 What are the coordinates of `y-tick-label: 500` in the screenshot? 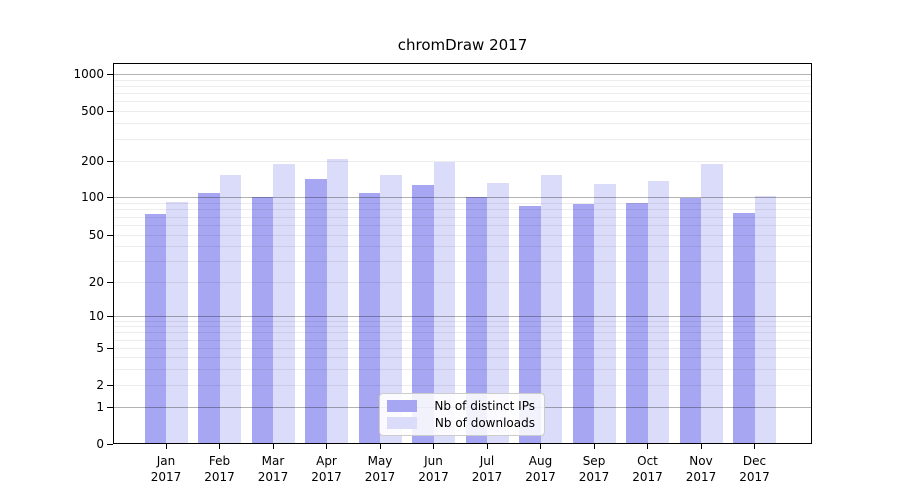 It's located at (92, 110).